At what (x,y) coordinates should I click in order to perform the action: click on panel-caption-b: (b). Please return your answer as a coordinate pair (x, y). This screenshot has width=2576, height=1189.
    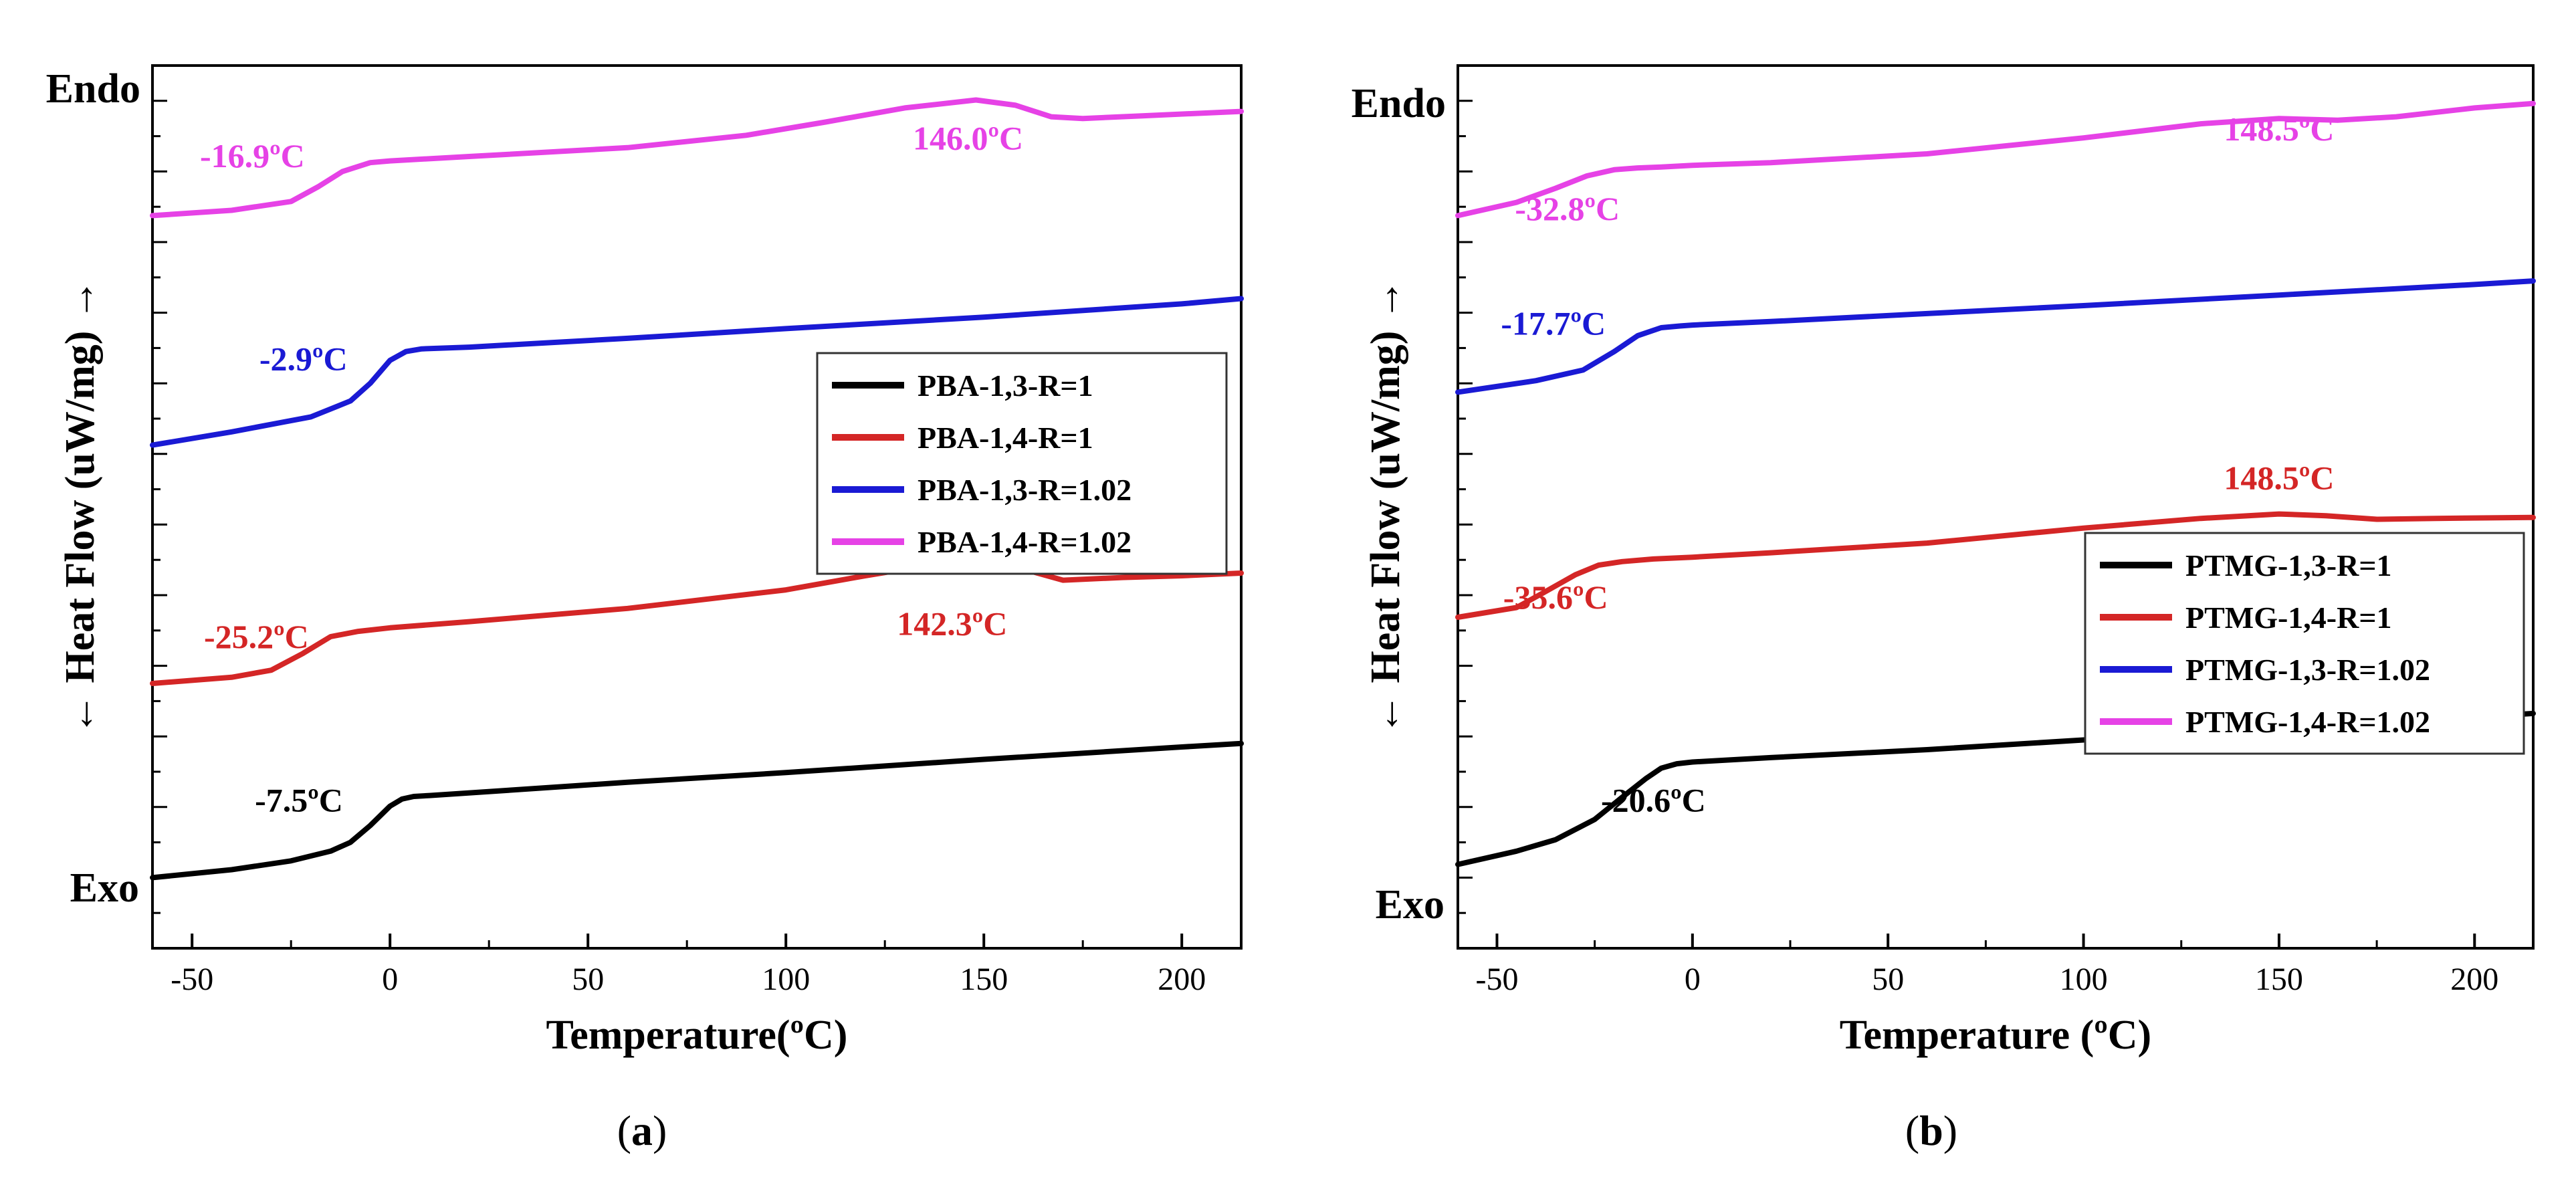
    Looking at the image, I should click on (1931, 1131).